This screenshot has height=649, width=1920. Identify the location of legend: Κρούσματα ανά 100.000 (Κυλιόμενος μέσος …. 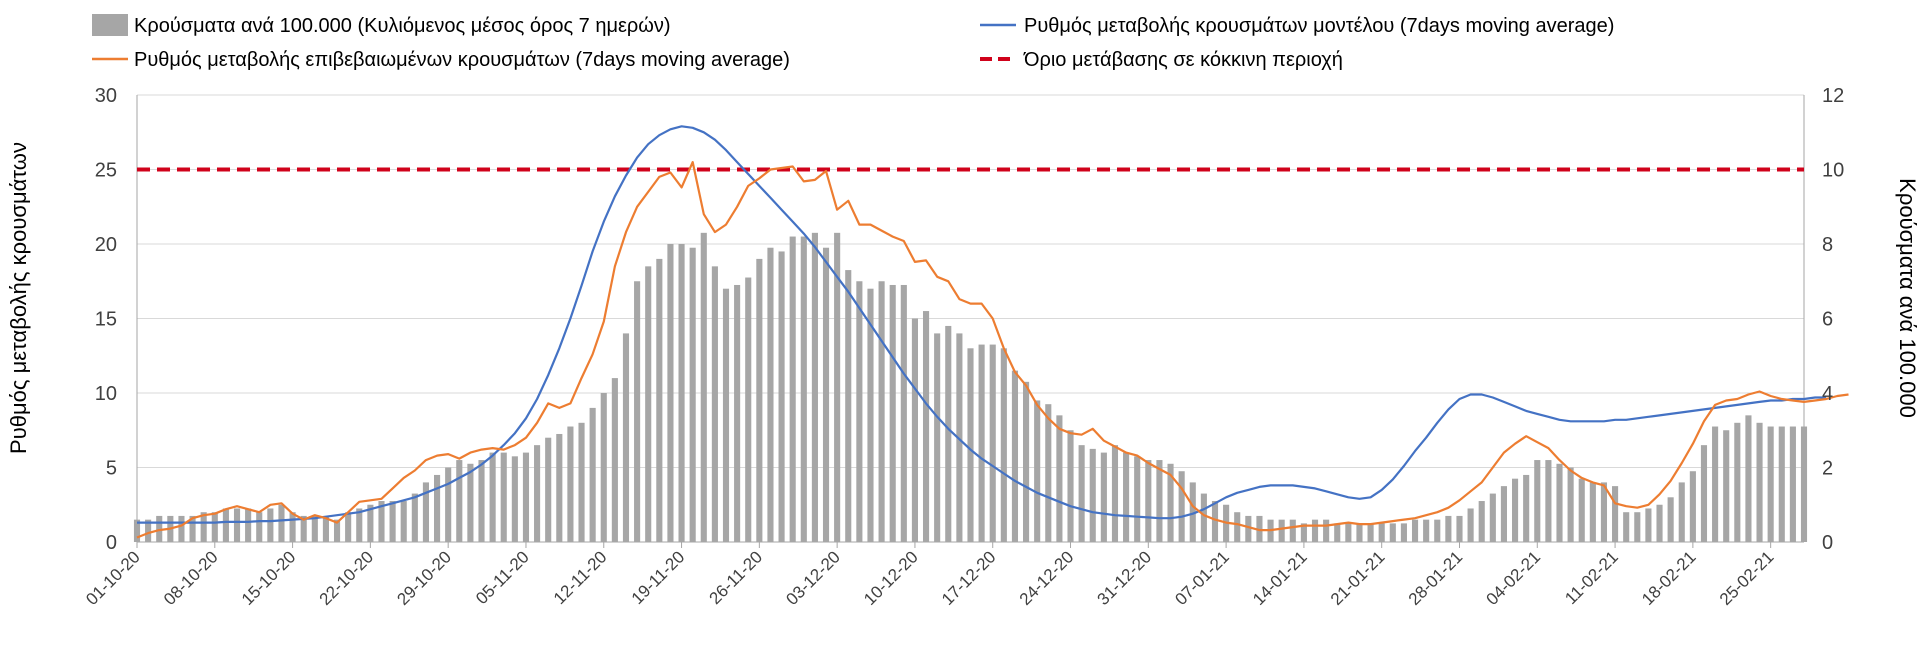
(853, 42).